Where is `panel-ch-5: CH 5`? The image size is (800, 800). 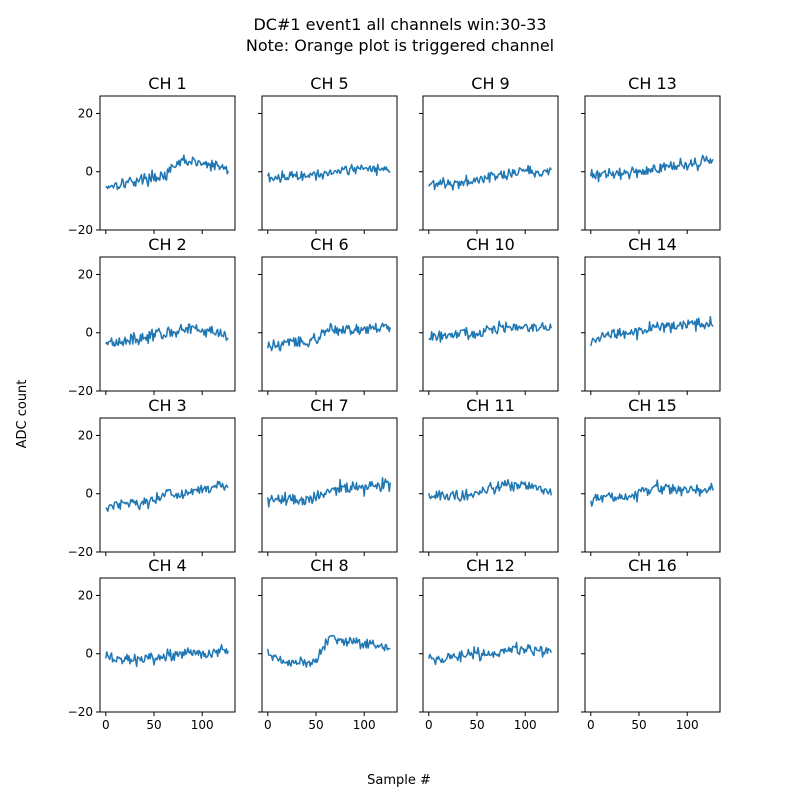 panel-ch-5: CH 5 is located at coordinates (328, 154).